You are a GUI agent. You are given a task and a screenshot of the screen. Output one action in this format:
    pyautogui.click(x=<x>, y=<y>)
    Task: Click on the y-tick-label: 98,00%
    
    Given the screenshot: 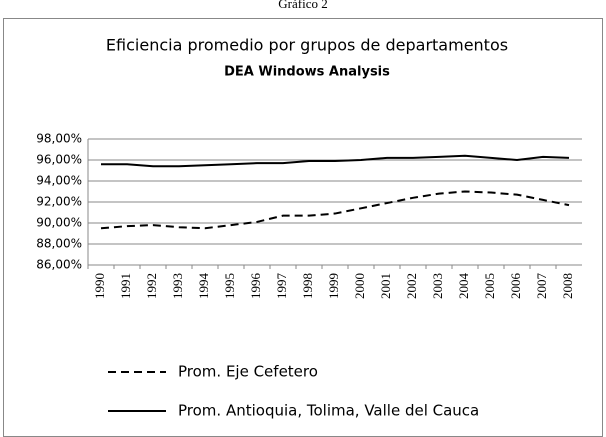 What is the action you would take?
    pyautogui.click(x=59, y=139)
    